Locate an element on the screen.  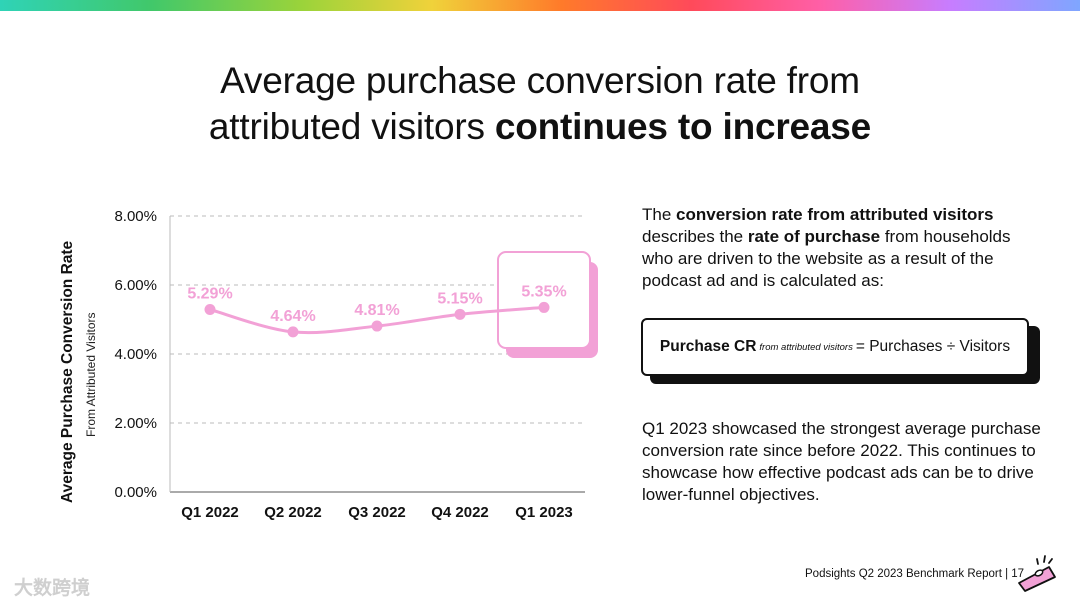
footer-text: Podsights Q2 2023 Benchmark Report | 17 is located at coordinates (915, 574).